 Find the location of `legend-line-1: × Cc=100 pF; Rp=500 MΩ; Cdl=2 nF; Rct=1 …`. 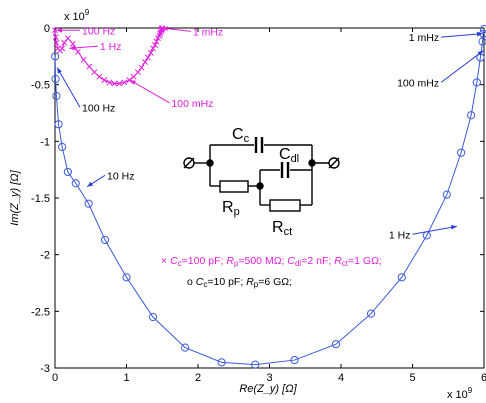

legend-line-1: × Cc=100 pF; Rp=500 MΩ; Cdl=2 nF; Rct=1 … is located at coordinates (271, 261).